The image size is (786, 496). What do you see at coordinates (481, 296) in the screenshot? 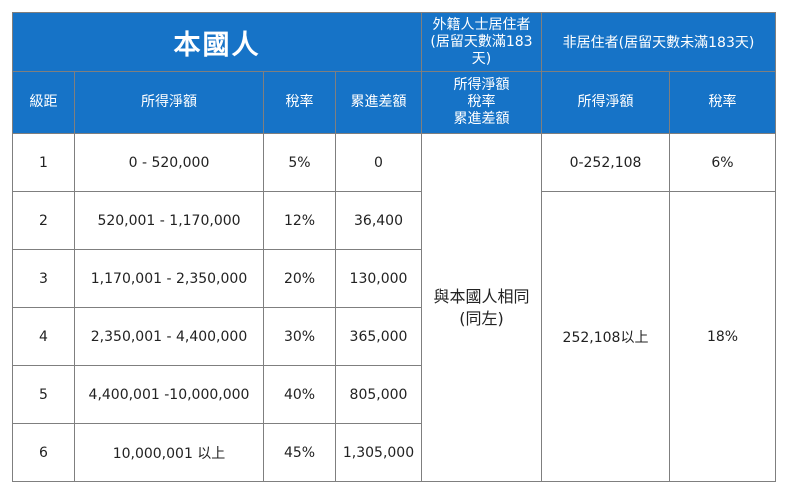
I see `foreign-same-line1: 與本國人相同` at bounding box center [481, 296].